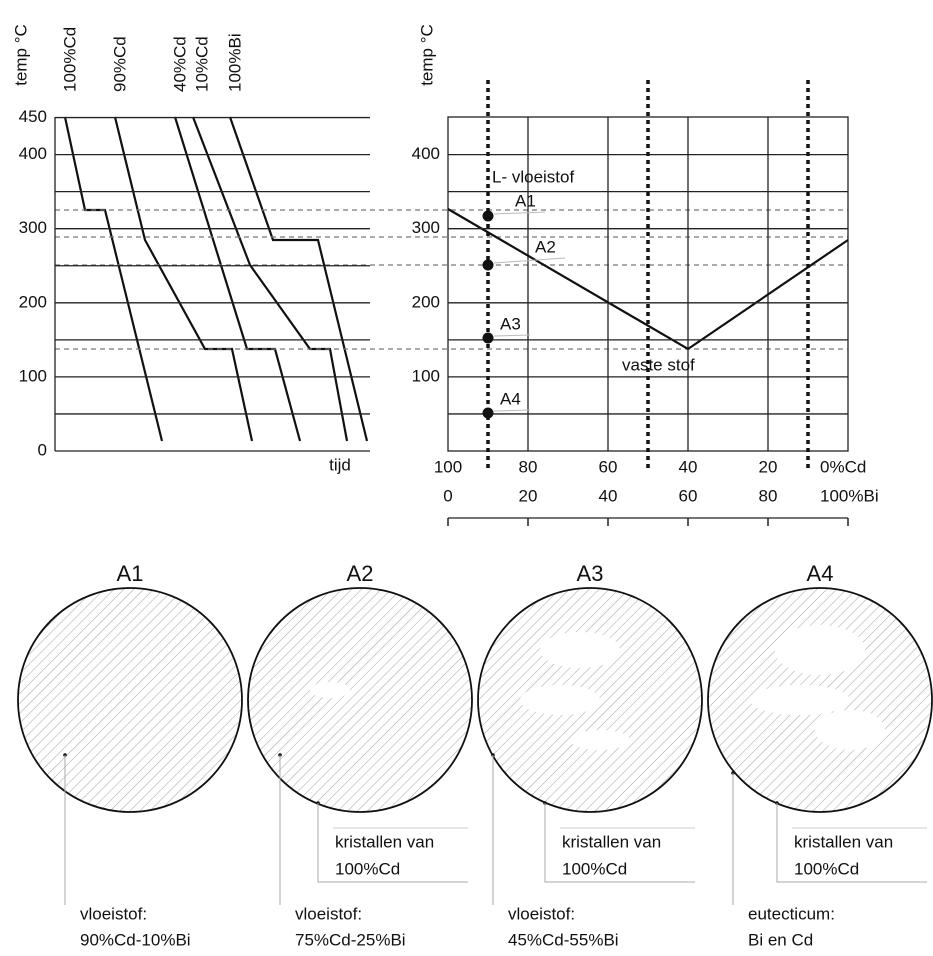 This screenshot has width=933, height=956. I want to click on point-label: A2, so click(545, 246).